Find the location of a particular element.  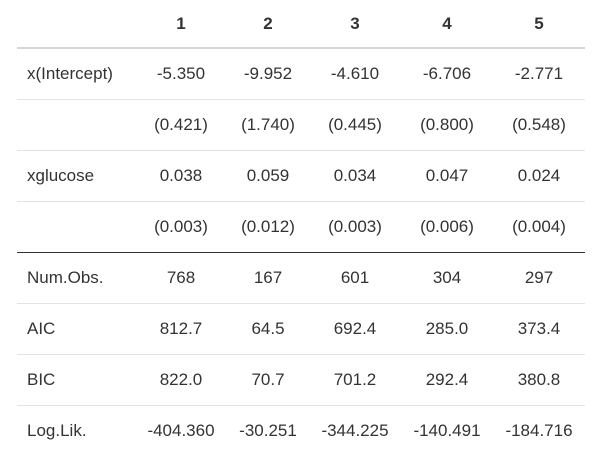

table-cell: (0.445) is located at coordinates (355, 124).